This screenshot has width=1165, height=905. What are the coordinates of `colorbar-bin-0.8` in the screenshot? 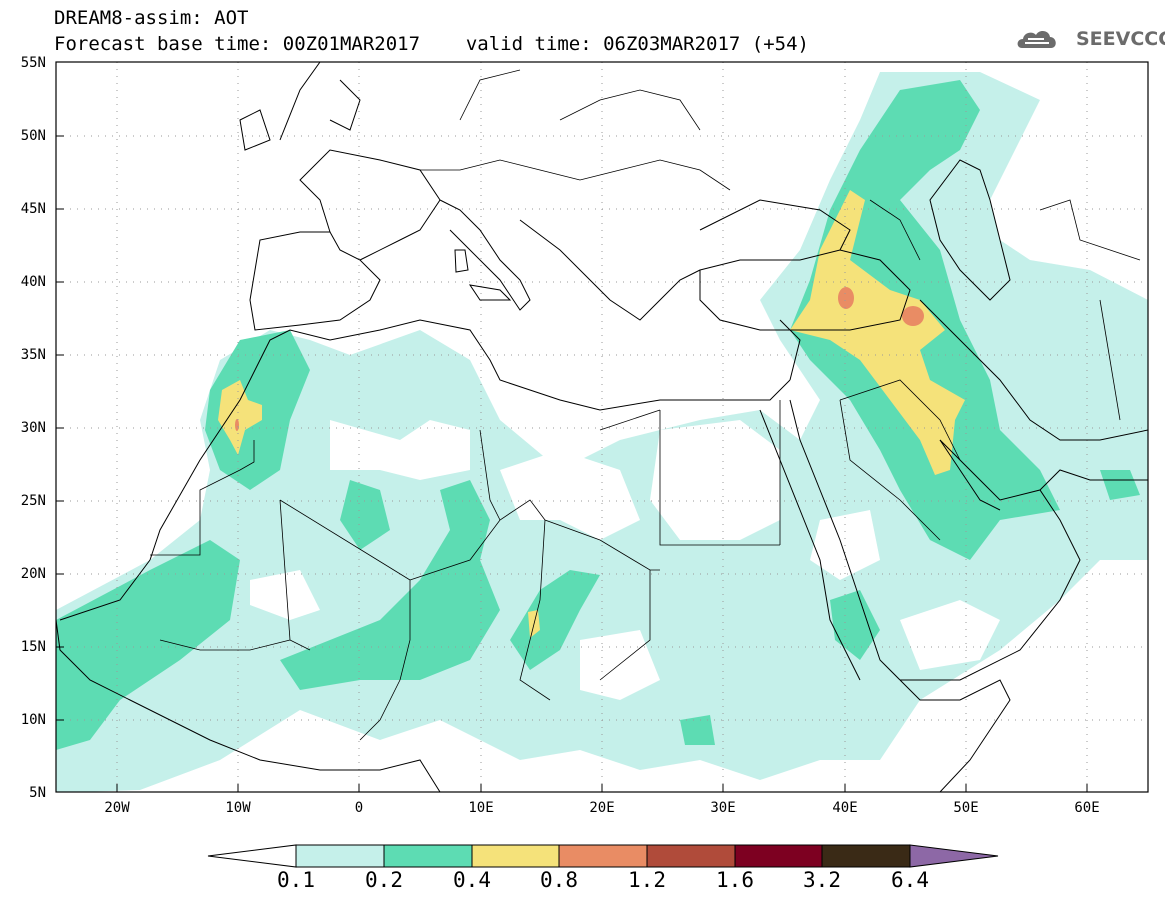 It's located at (603, 856).